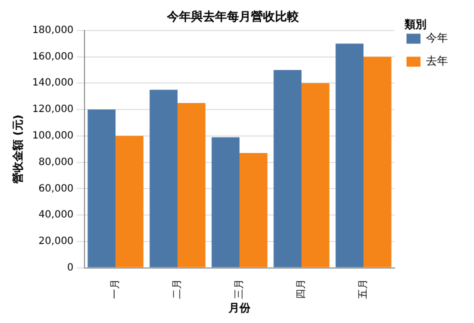 The height and width of the screenshot is (323, 474). What do you see at coordinates (53, 30) in the screenshot?
I see `y-tick-label: 180,000` at bounding box center [53, 30].